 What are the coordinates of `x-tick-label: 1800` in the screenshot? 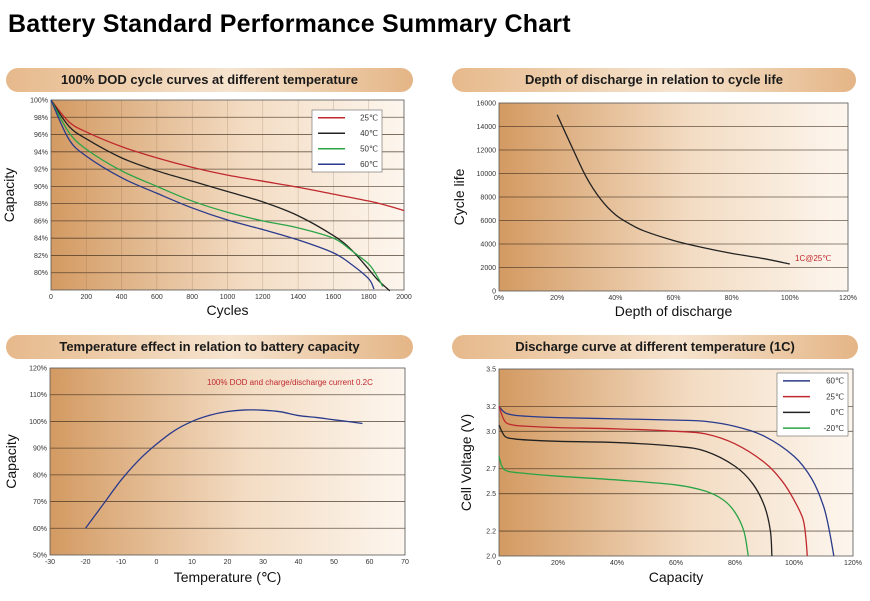 It's located at (369, 297).